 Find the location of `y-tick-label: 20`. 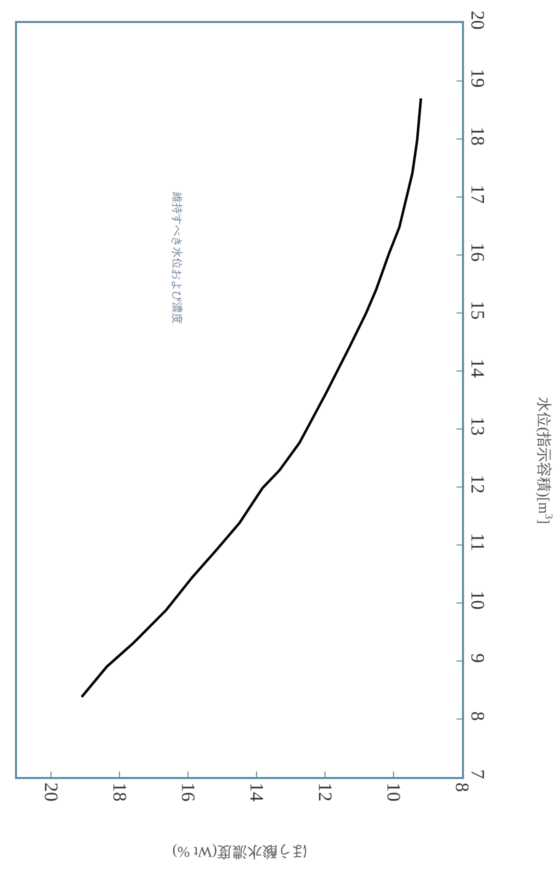

y-tick-label: 20 is located at coordinates (477, 20).